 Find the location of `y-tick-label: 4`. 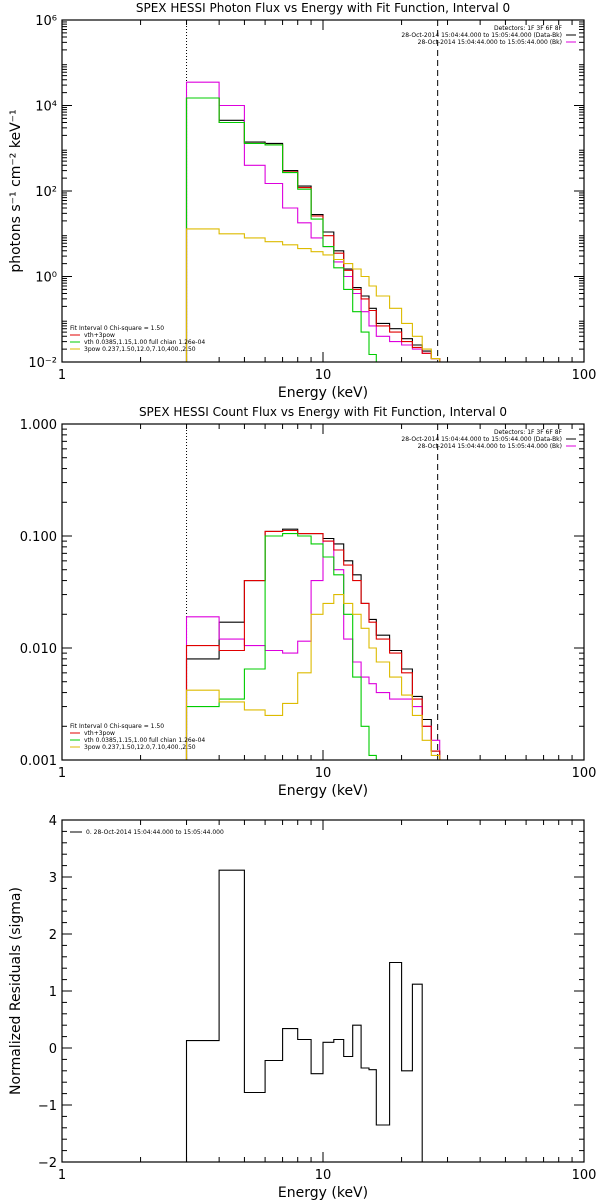

y-tick-label: 4 is located at coordinates (53, 821).